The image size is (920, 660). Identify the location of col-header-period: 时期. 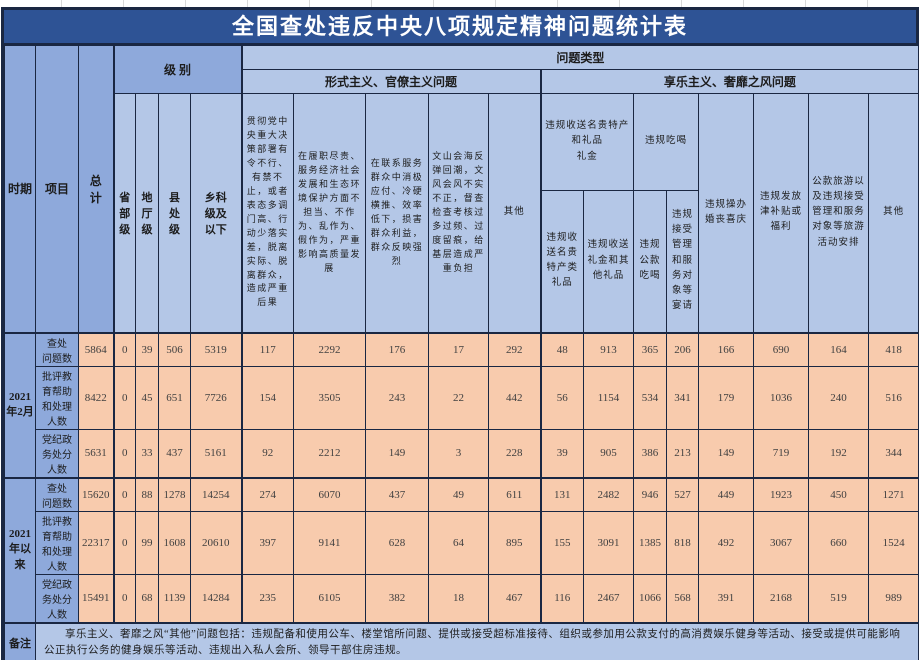
(20, 189).